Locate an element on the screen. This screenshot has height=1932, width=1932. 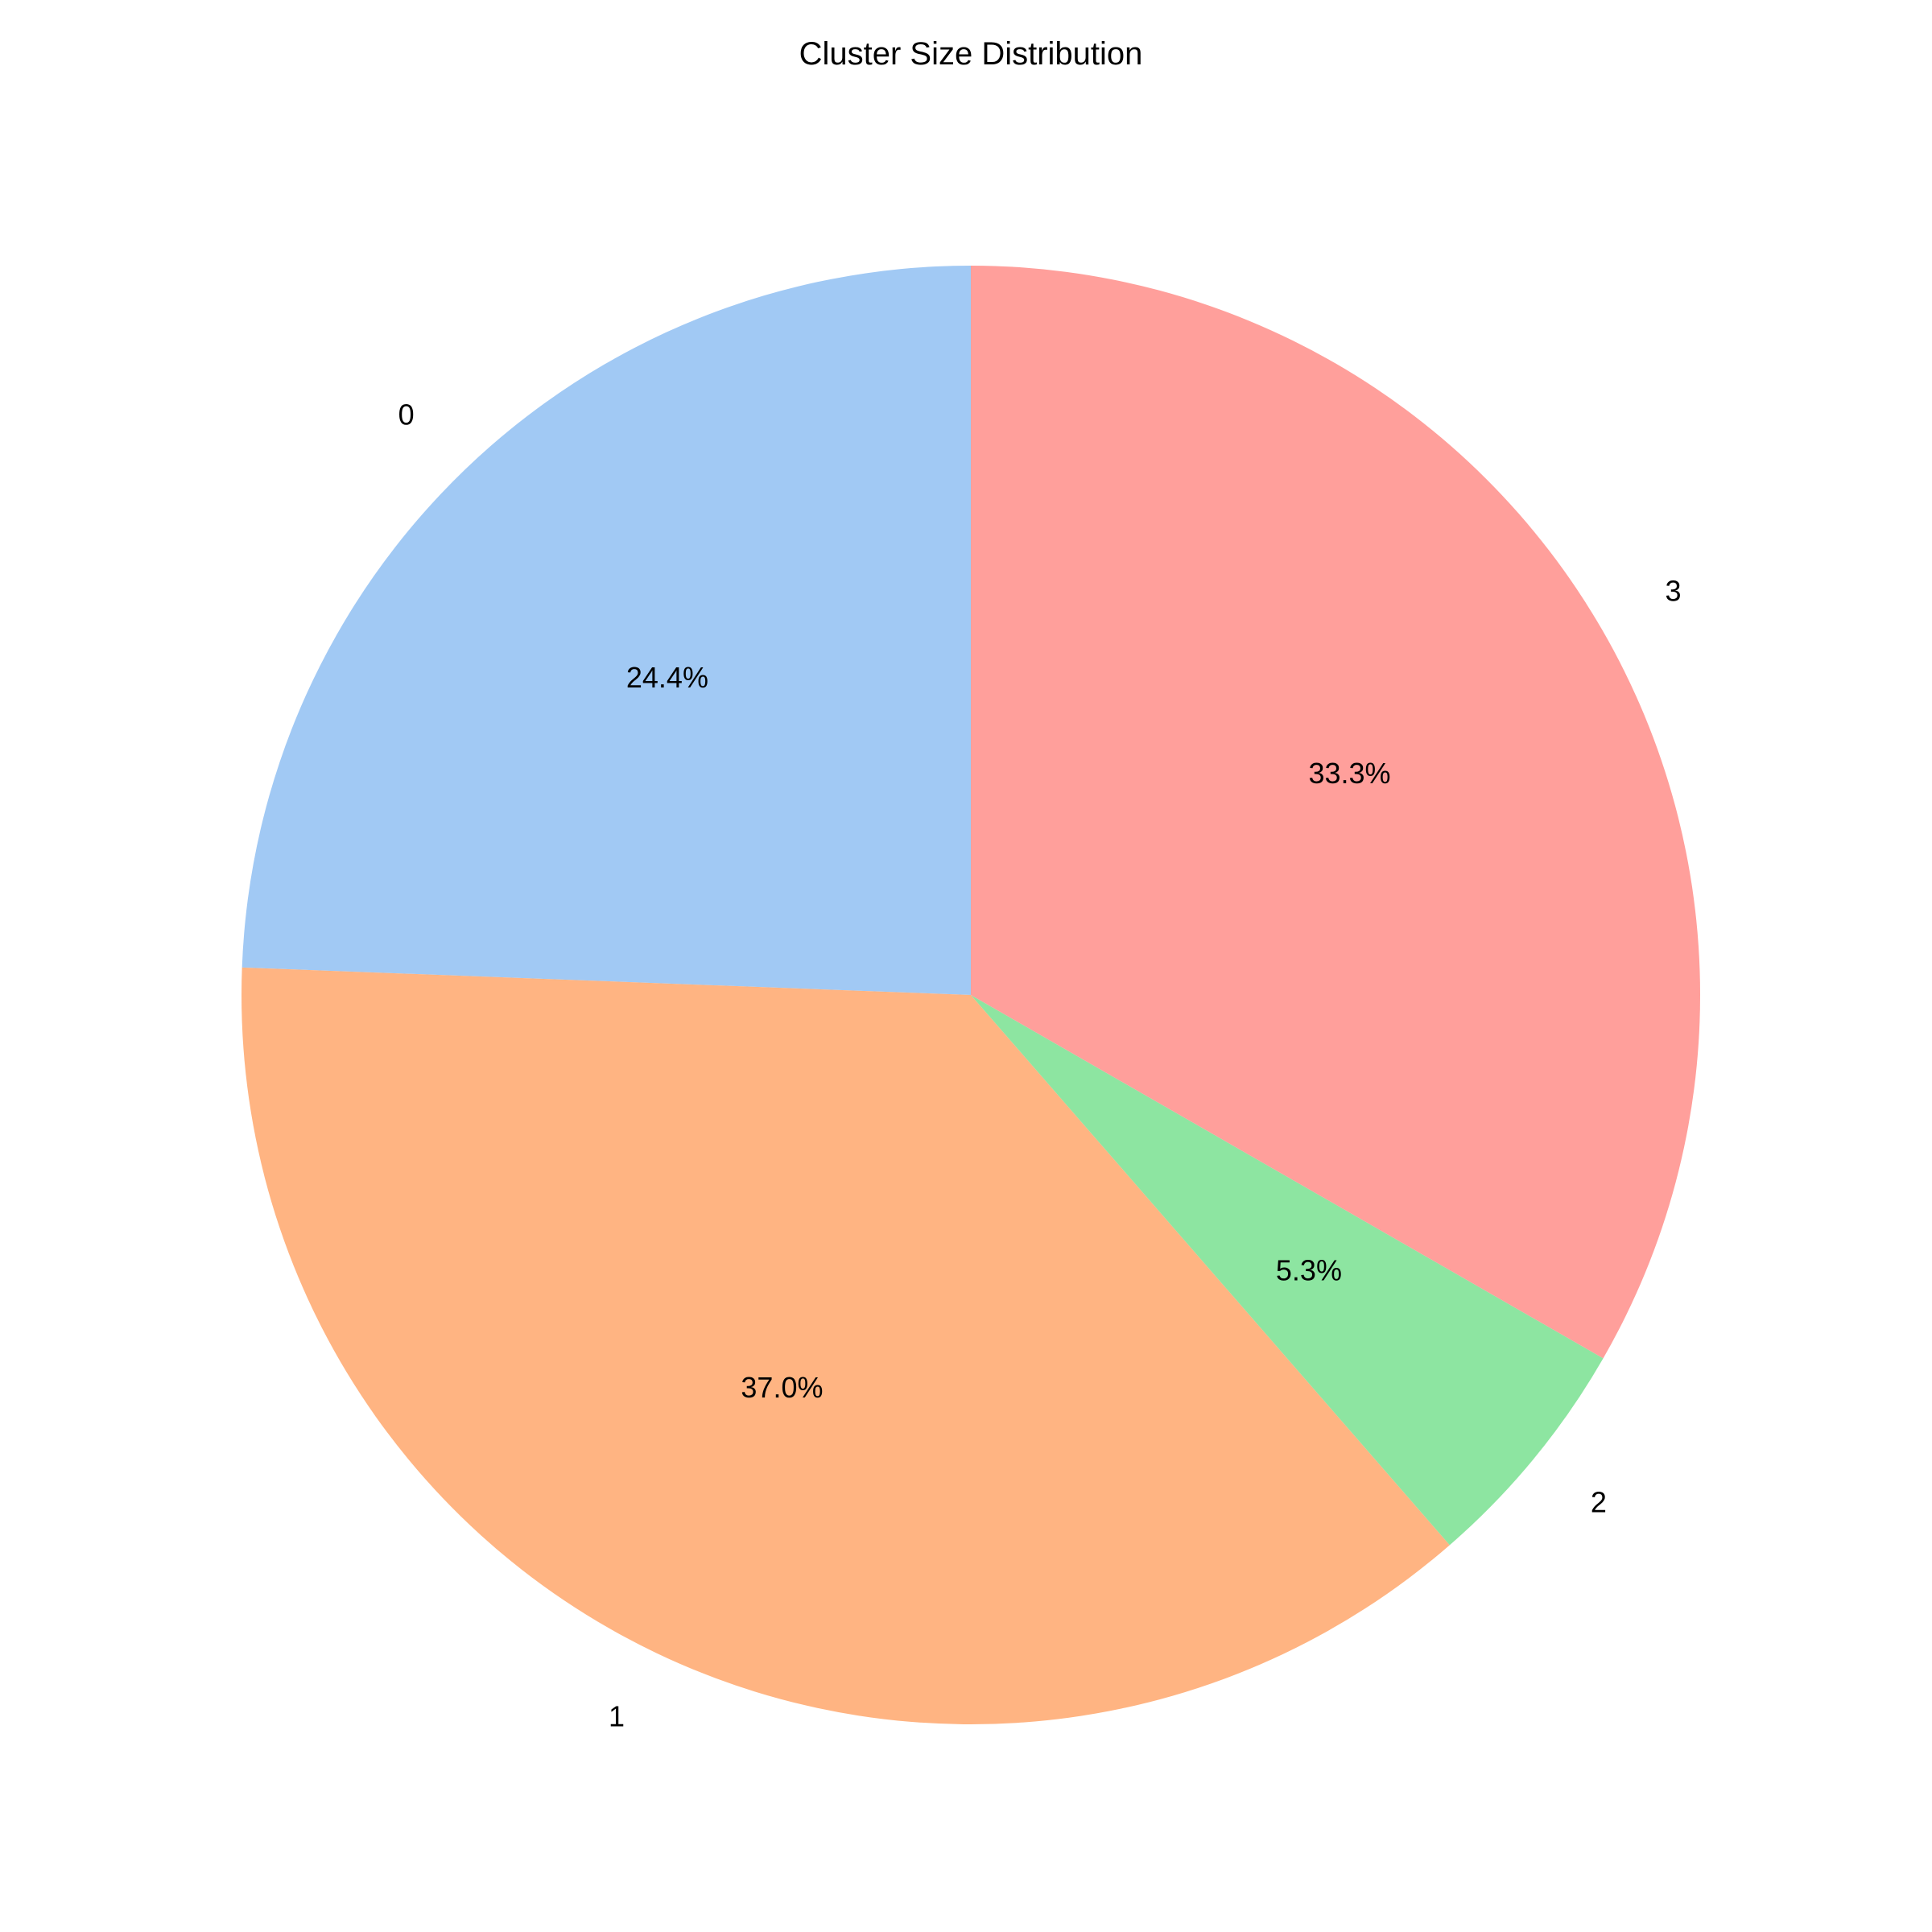
slice-label-2: 2 is located at coordinates (1599, 1501).